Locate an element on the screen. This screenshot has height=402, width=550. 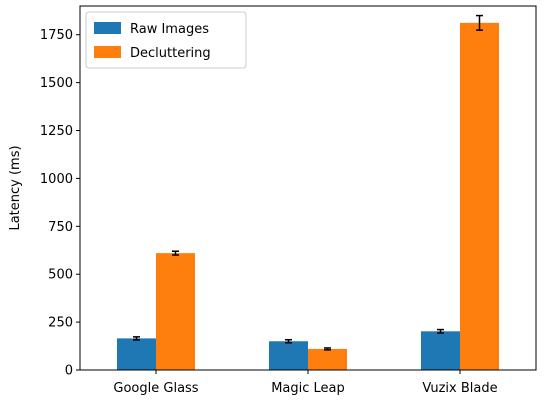
x-axis-ticks: Google Glass Magic Leap Vuzix Blade is located at coordinates (305, 383).